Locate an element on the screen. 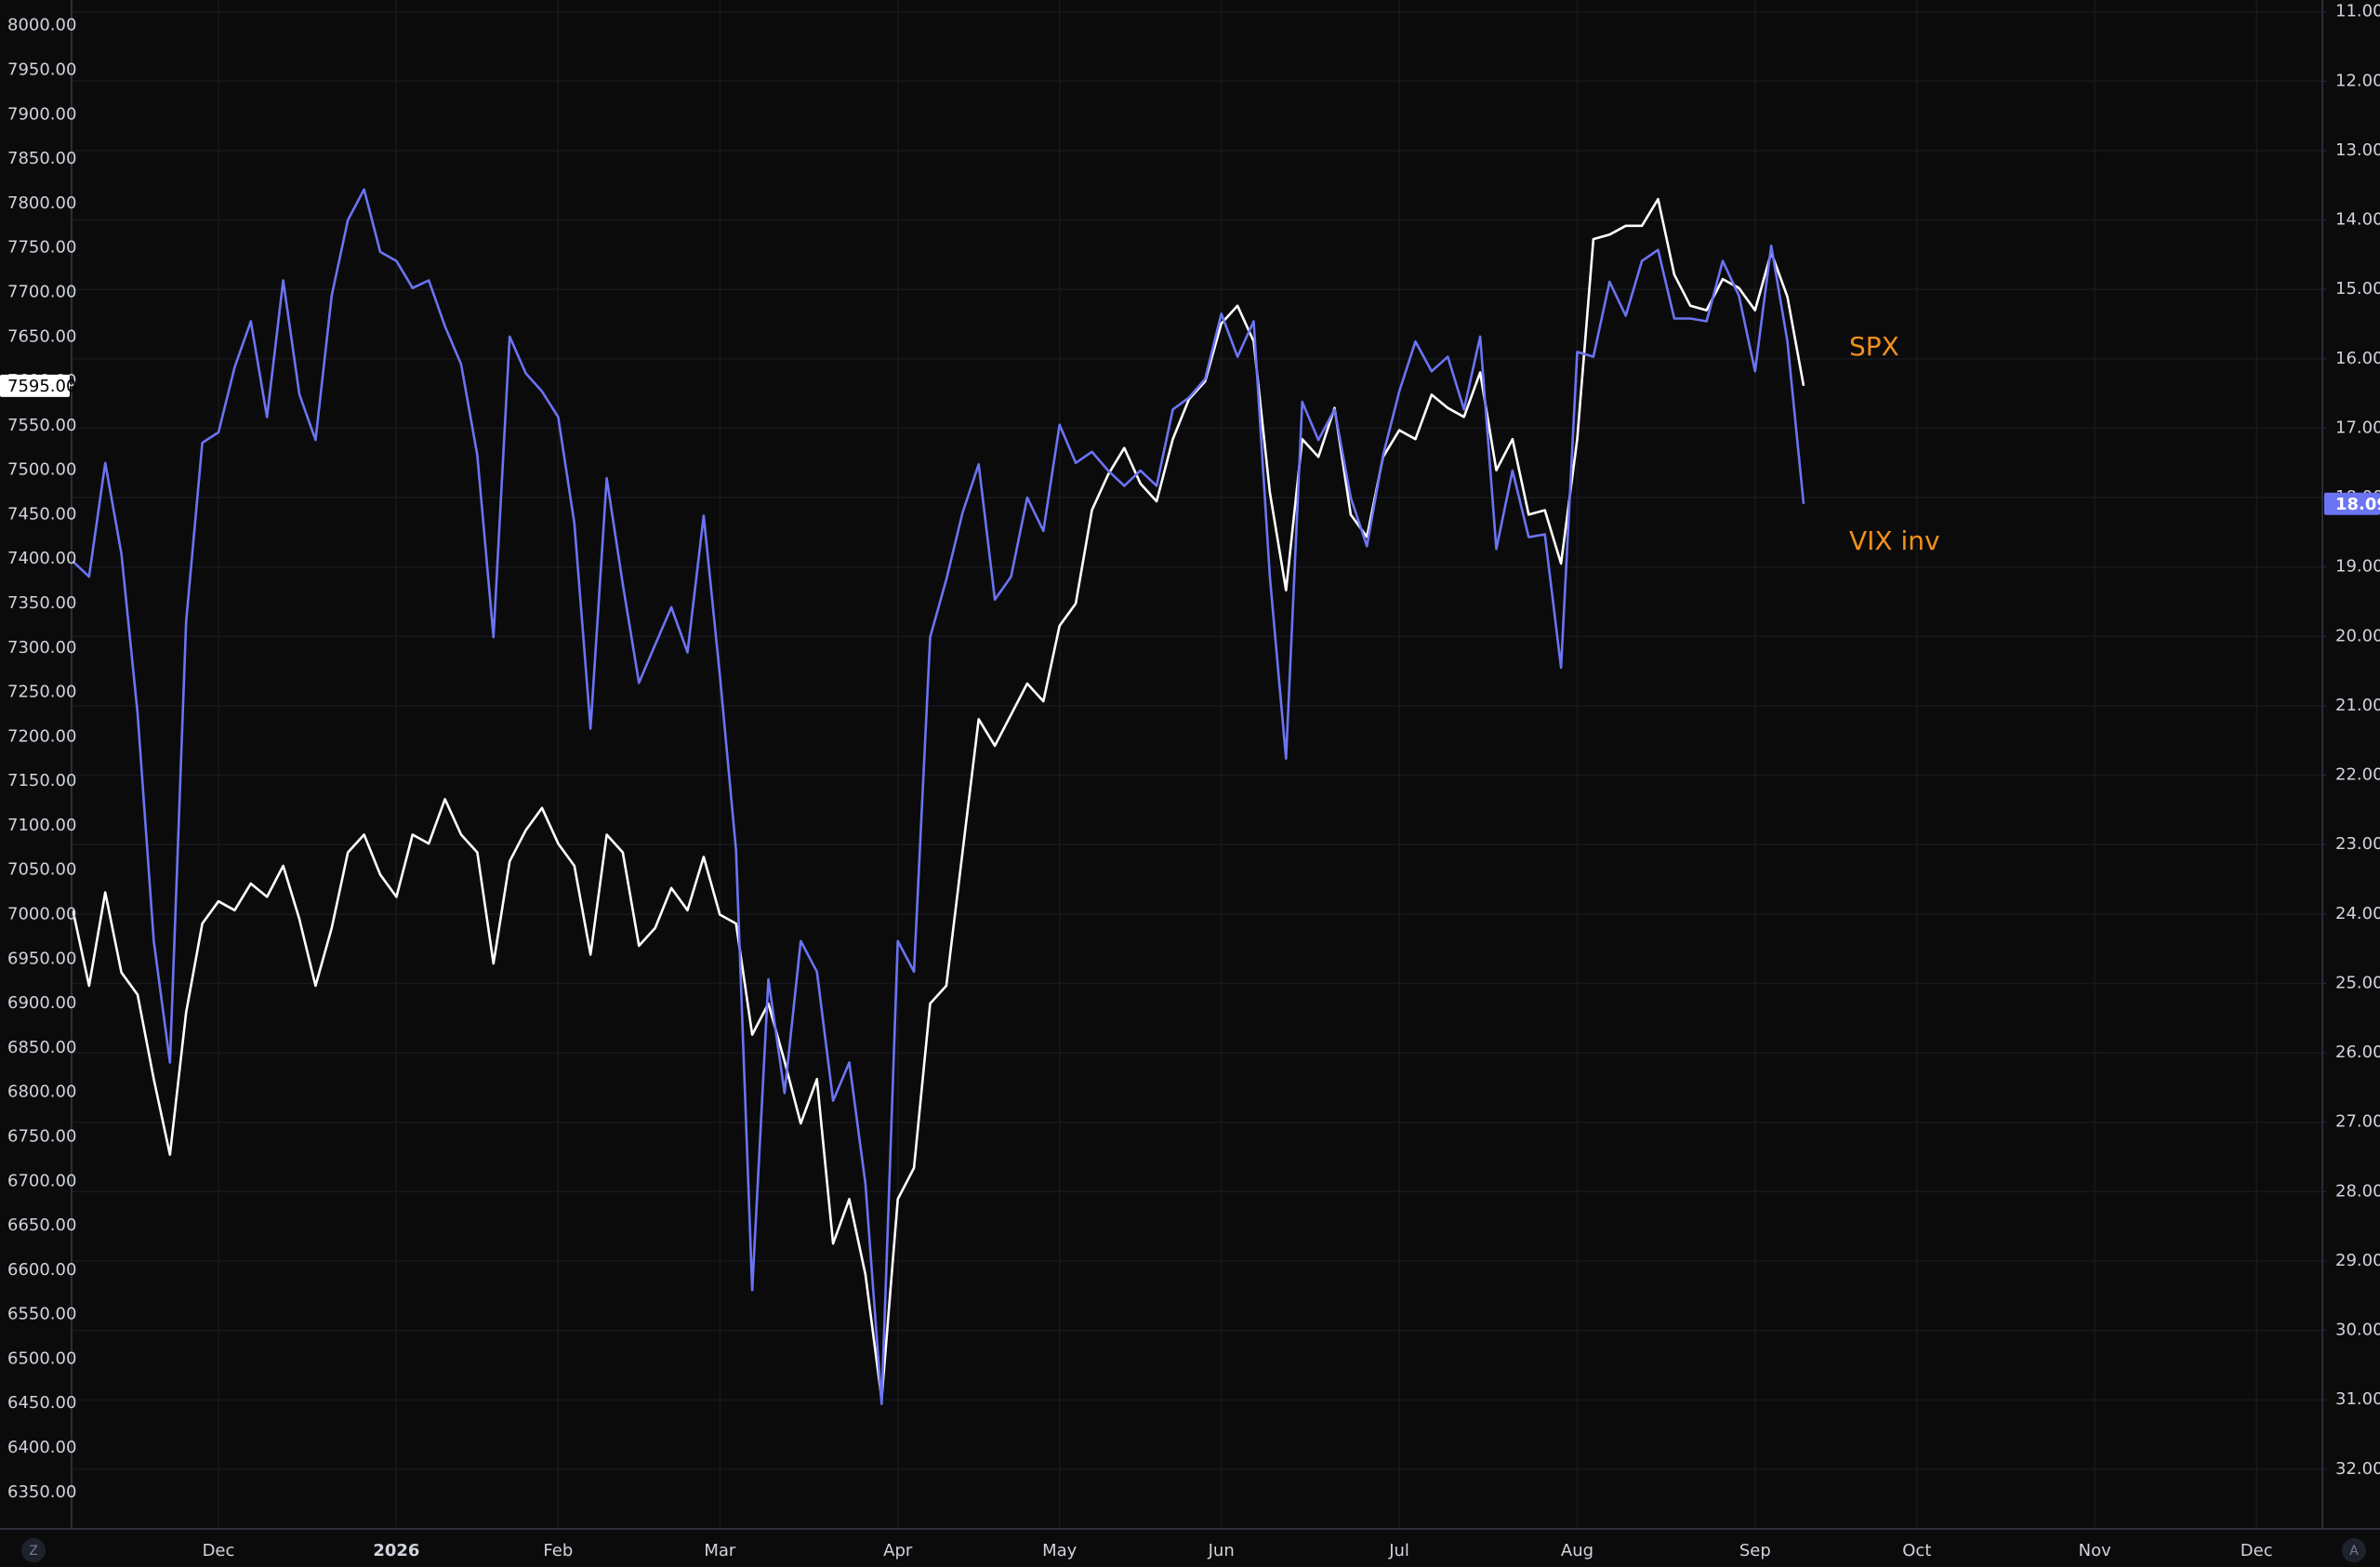  y2-tick-label: 31.00 is located at coordinates (2357, 1399).